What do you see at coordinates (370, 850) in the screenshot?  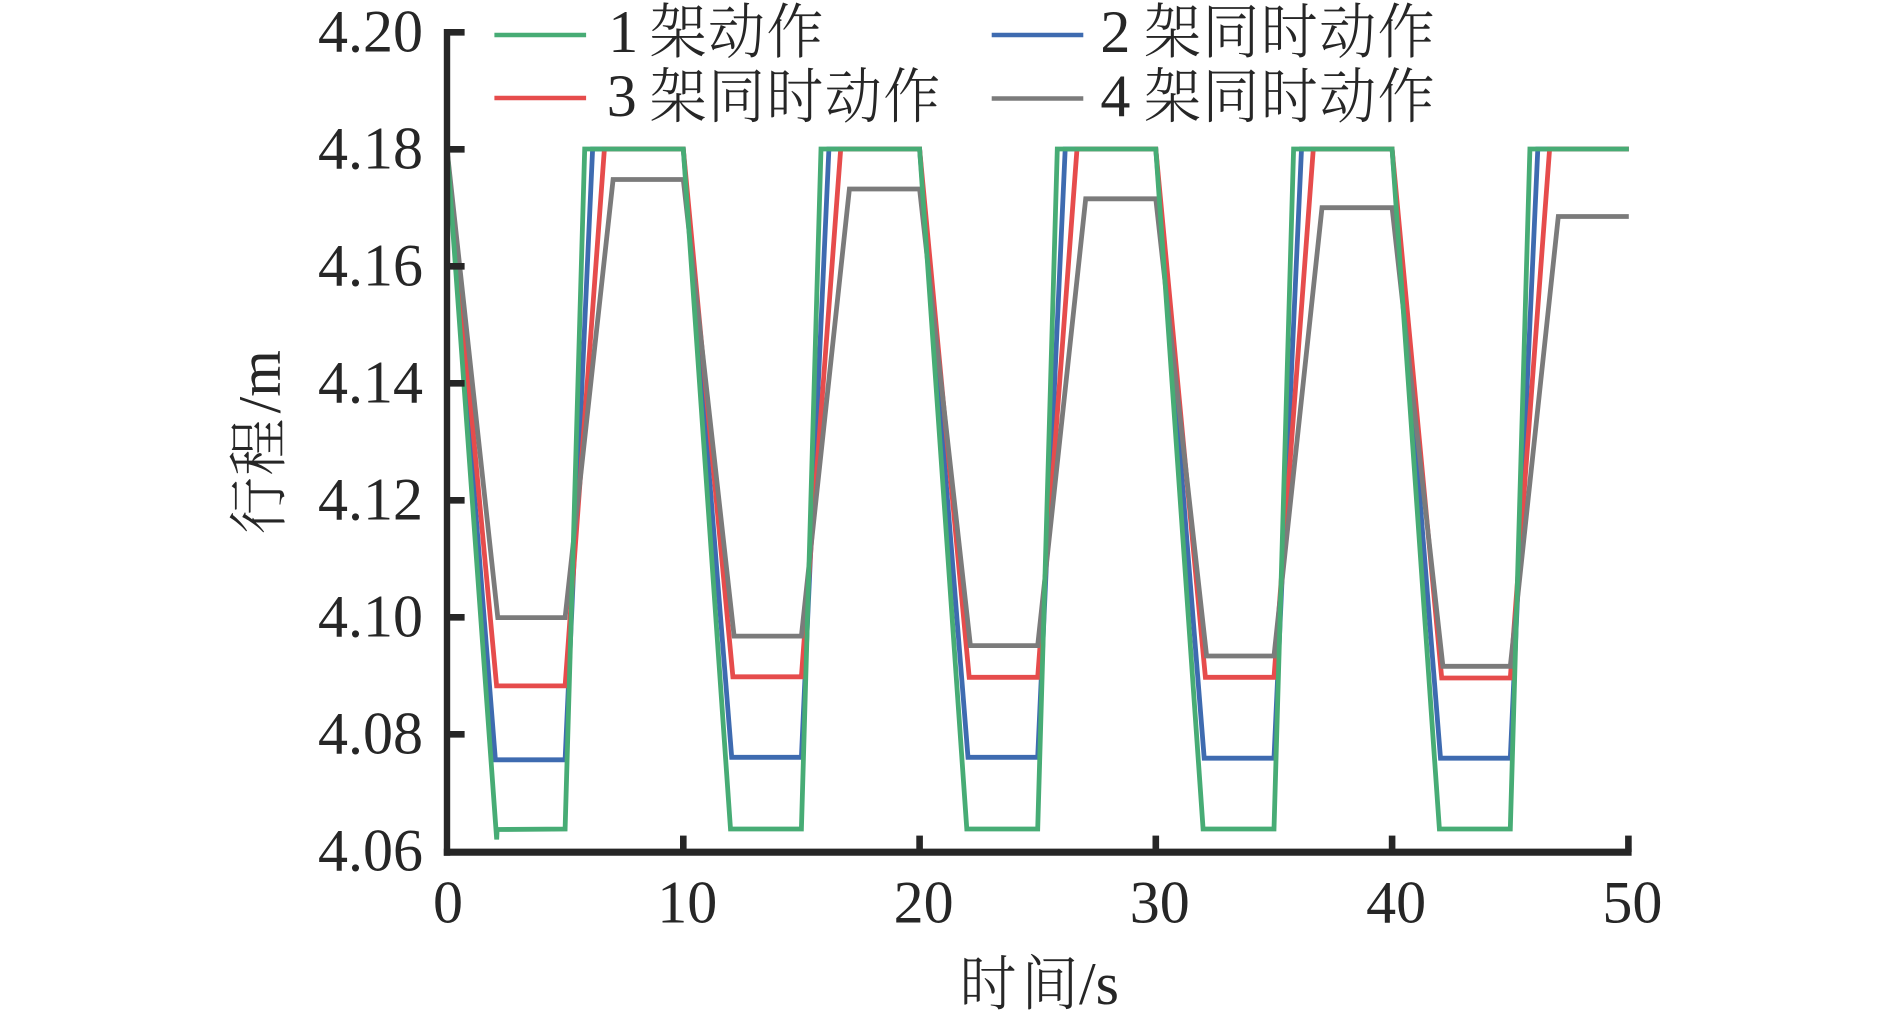 I see `svg-text: 4.06` at bounding box center [370, 850].